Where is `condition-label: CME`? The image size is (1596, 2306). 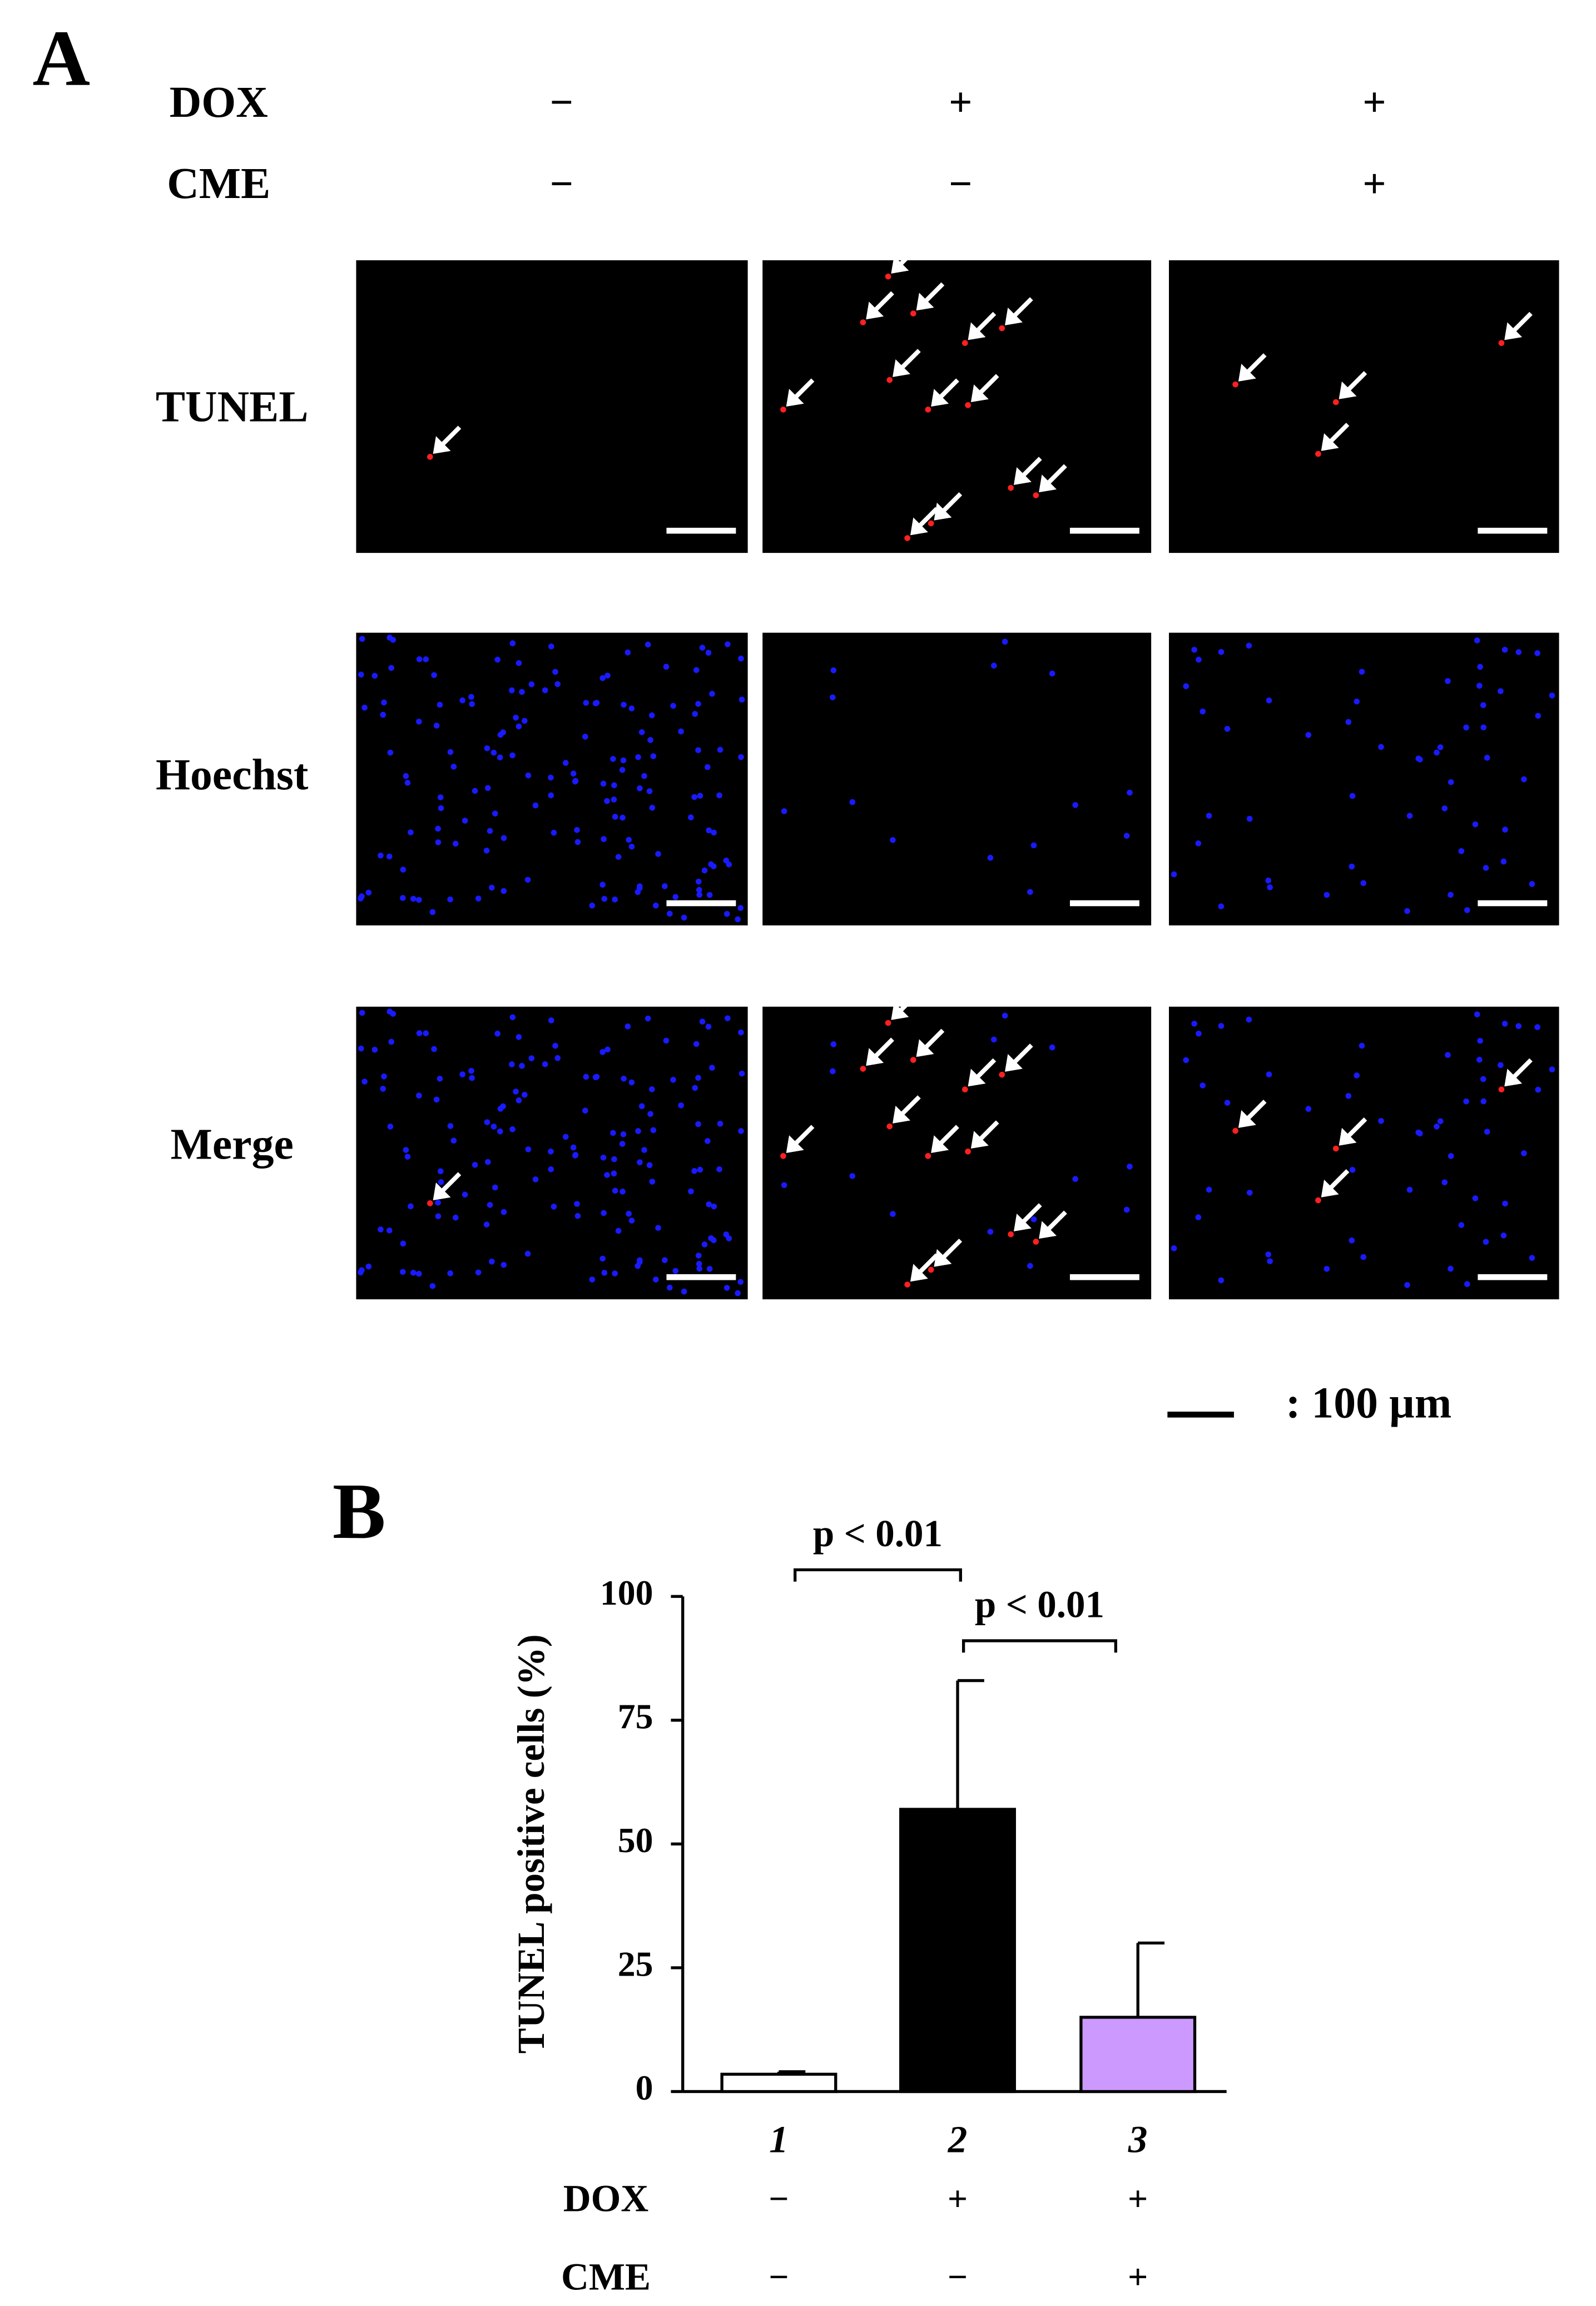 condition-label: CME is located at coordinates (606, 2276).